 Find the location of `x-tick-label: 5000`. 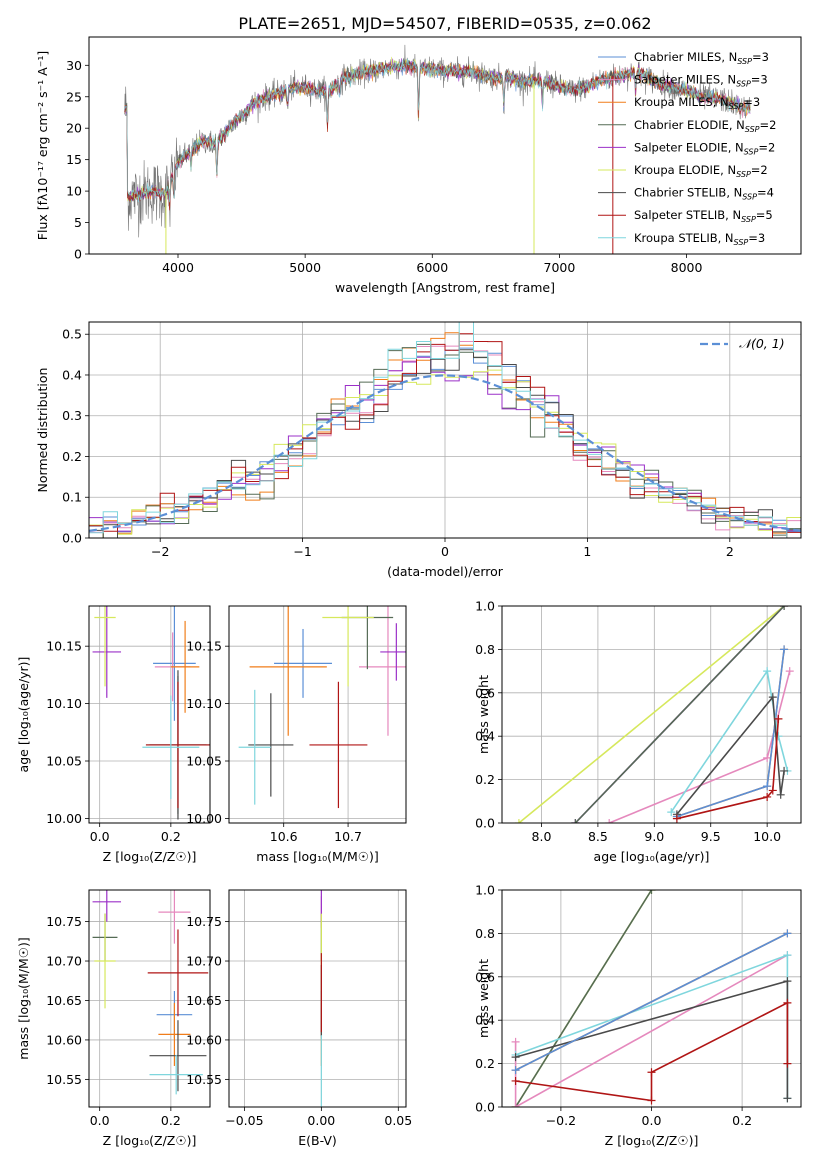

x-tick-label: 5000 is located at coordinates (305, 267).